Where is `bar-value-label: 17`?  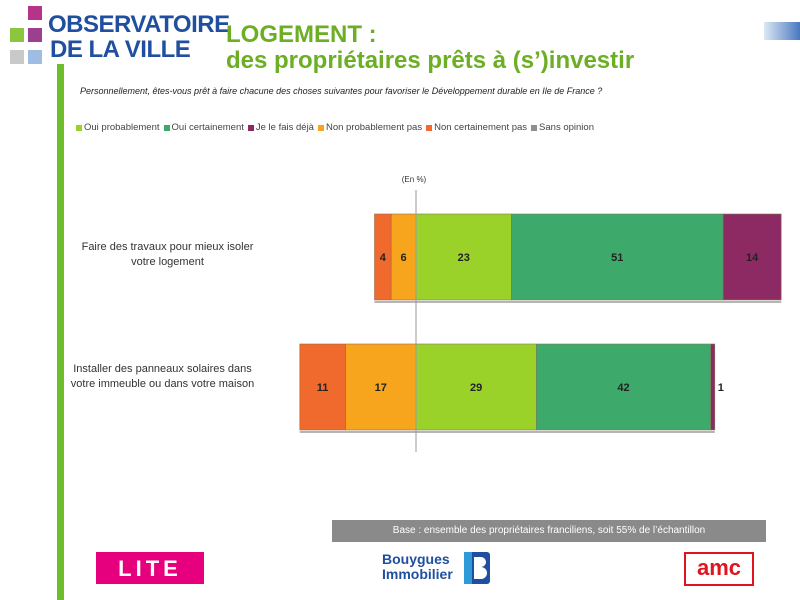
bar-value-label: 17 is located at coordinates (381, 388).